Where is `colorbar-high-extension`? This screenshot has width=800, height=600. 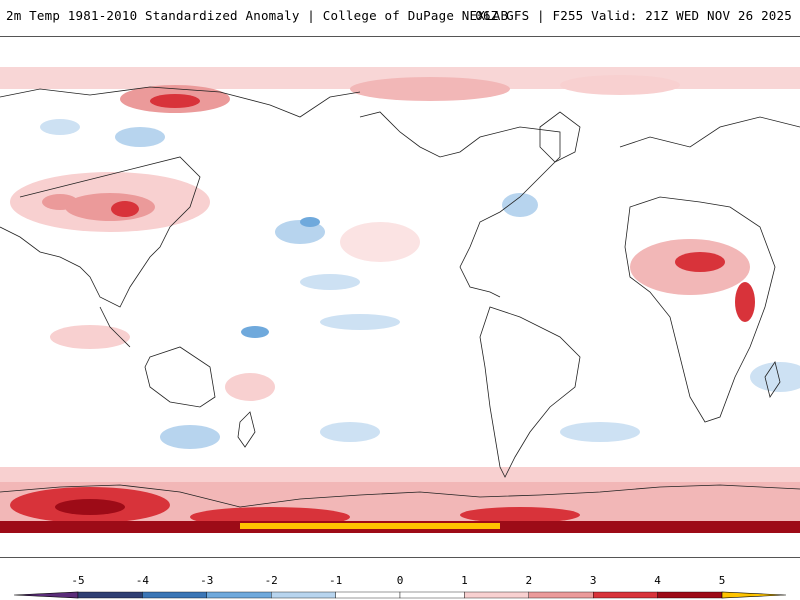
colorbar-high-extension is located at coordinates (754, 595).